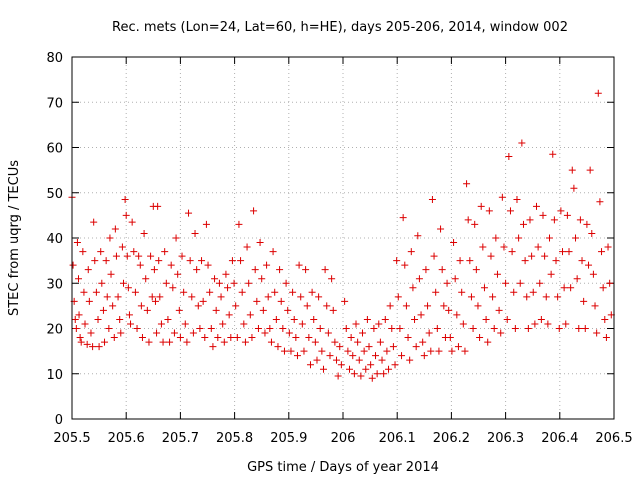  What do you see at coordinates (59, 420) in the screenshot?
I see `y-tick-label: 0` at bounding box center [59, 420].